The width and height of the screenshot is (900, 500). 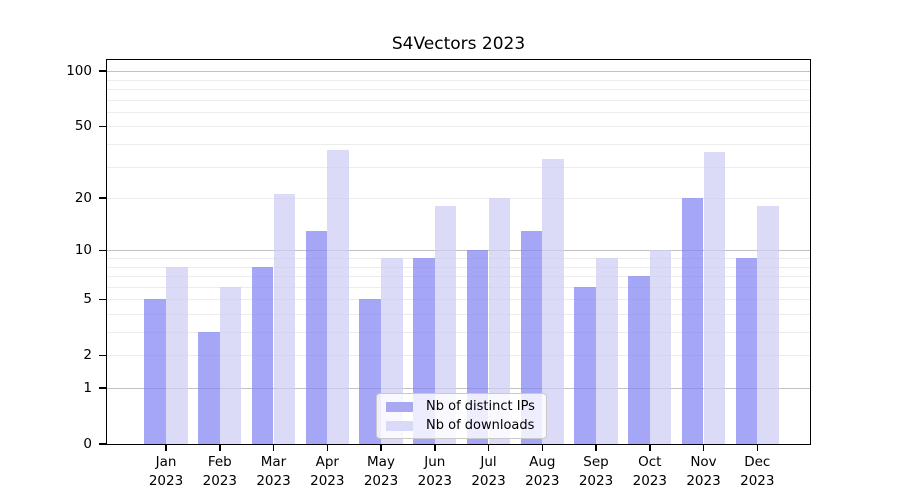 I want to click on x-label-sep: Sep 2023, so click(x=596, y=471).